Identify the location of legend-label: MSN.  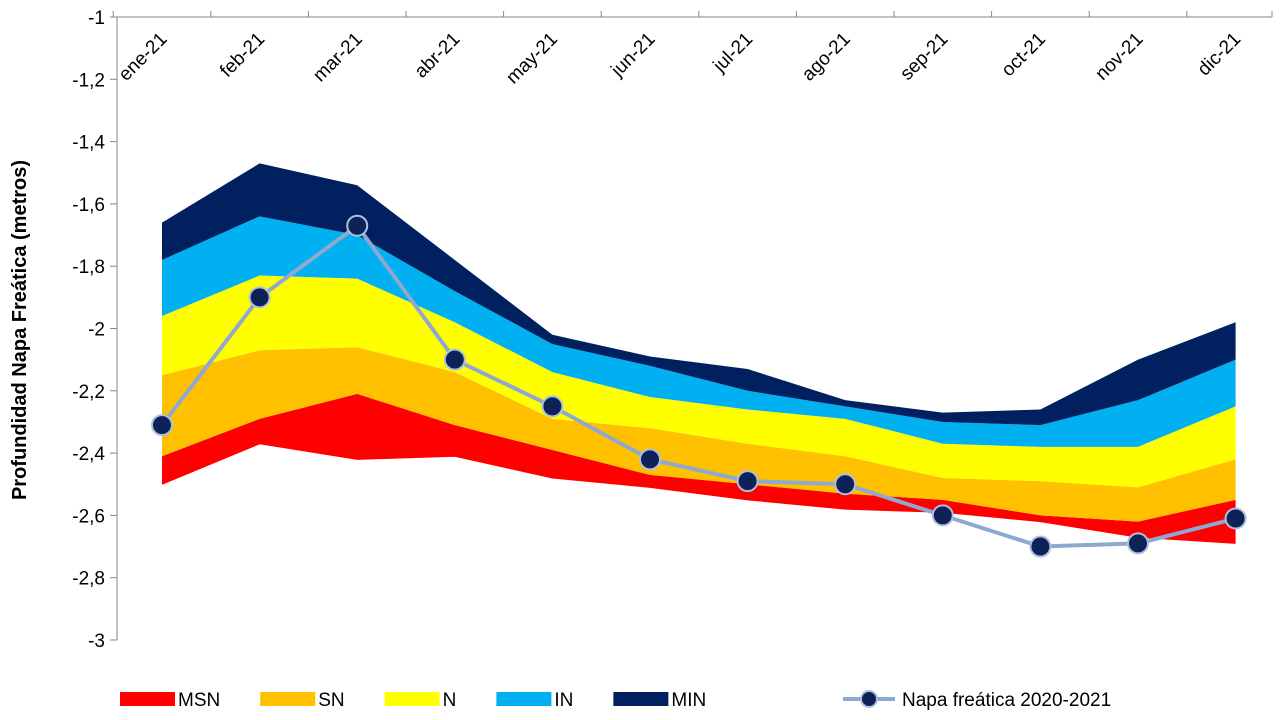
(199, 700).